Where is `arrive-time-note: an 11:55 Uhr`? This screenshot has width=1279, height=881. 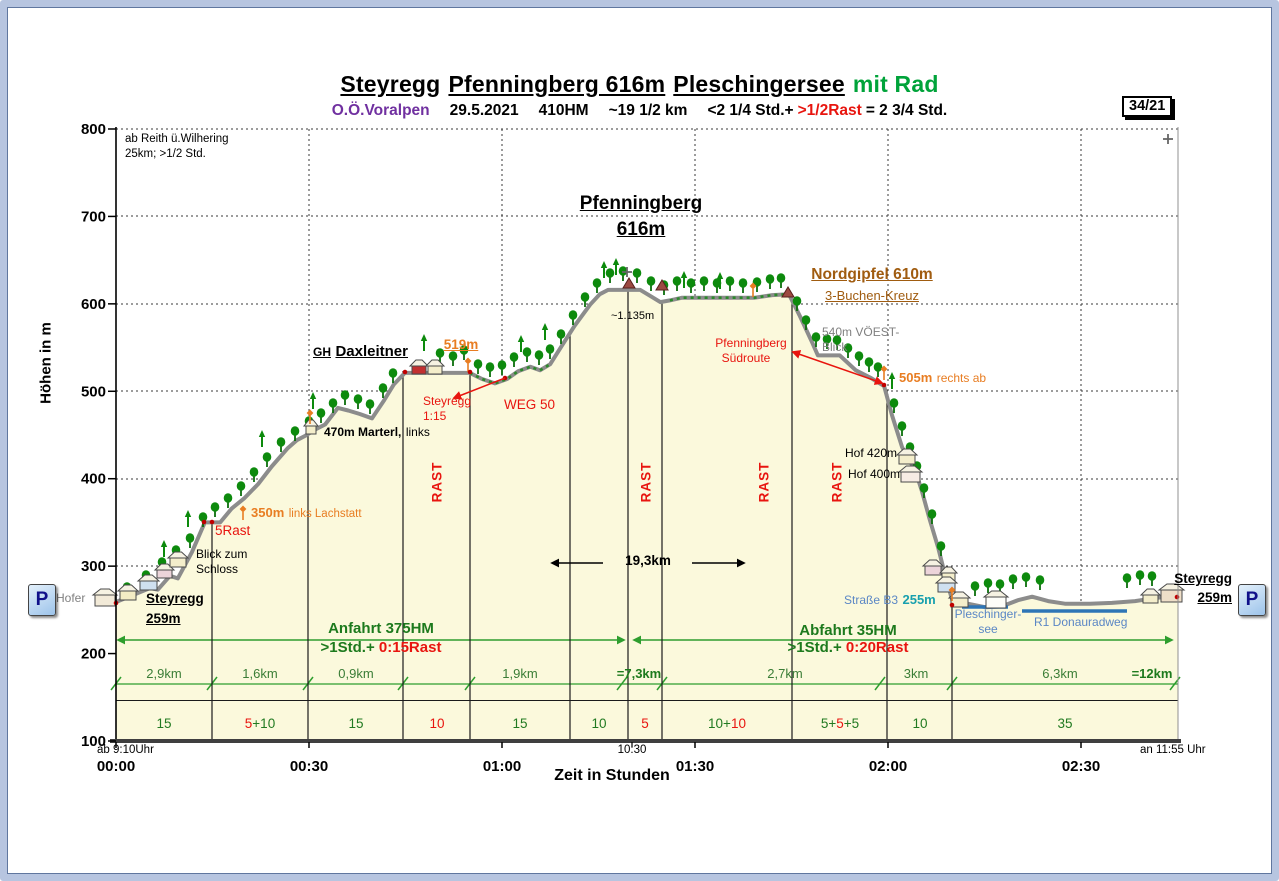
arrive-time-note: an 11:55 Uhr is located at coordinates (1173, 750).